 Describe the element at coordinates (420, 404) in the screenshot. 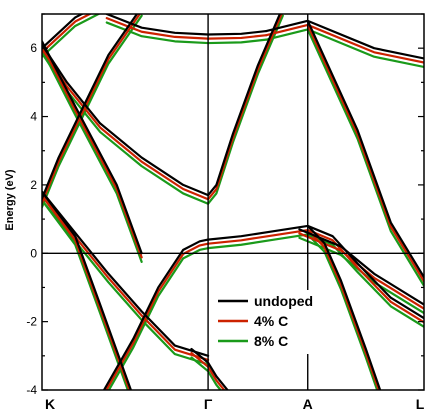

I see `kpoint-label: L` at that location.